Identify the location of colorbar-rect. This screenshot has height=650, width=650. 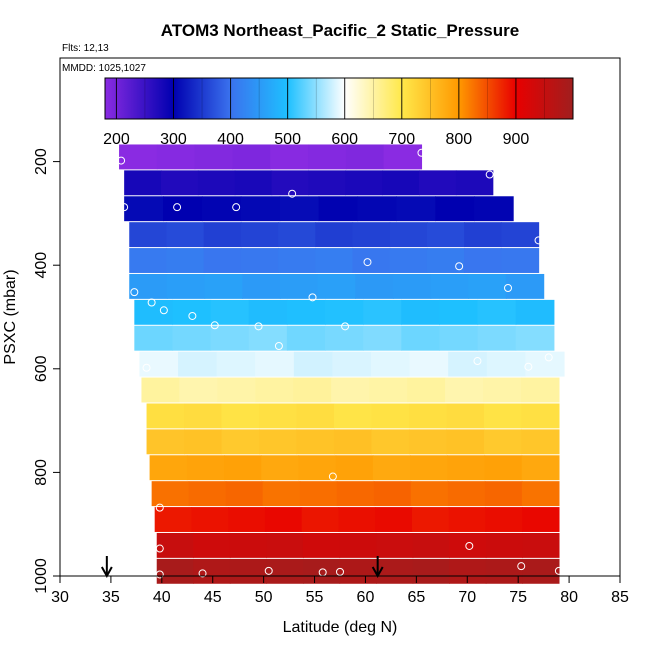
(339, 98).